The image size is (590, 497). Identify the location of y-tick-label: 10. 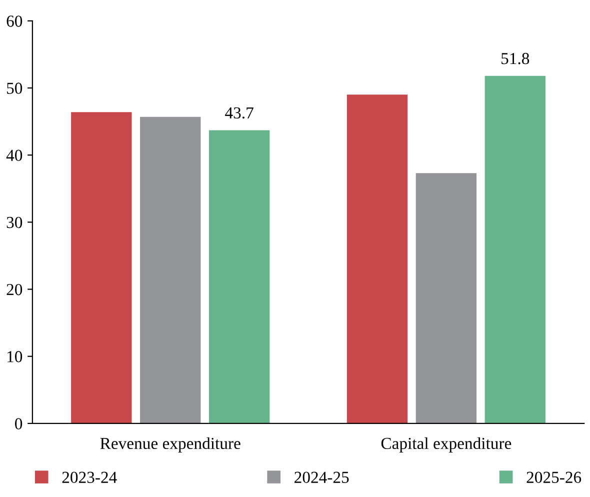
(15, 356).